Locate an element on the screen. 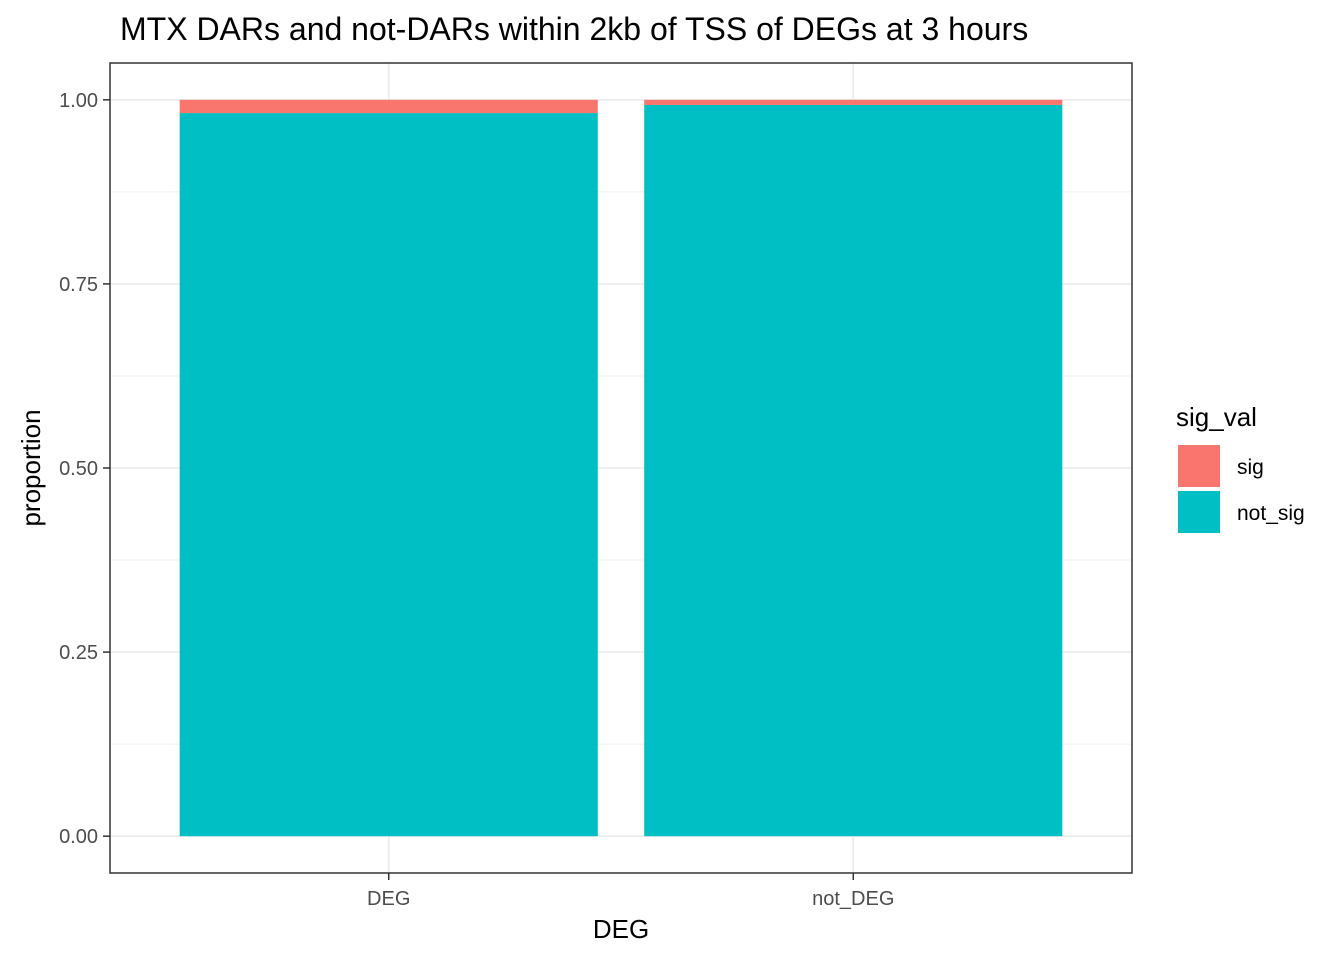 The image size is (1344, 960). y-axis-title: proportion is located at coordinates (31, 467).